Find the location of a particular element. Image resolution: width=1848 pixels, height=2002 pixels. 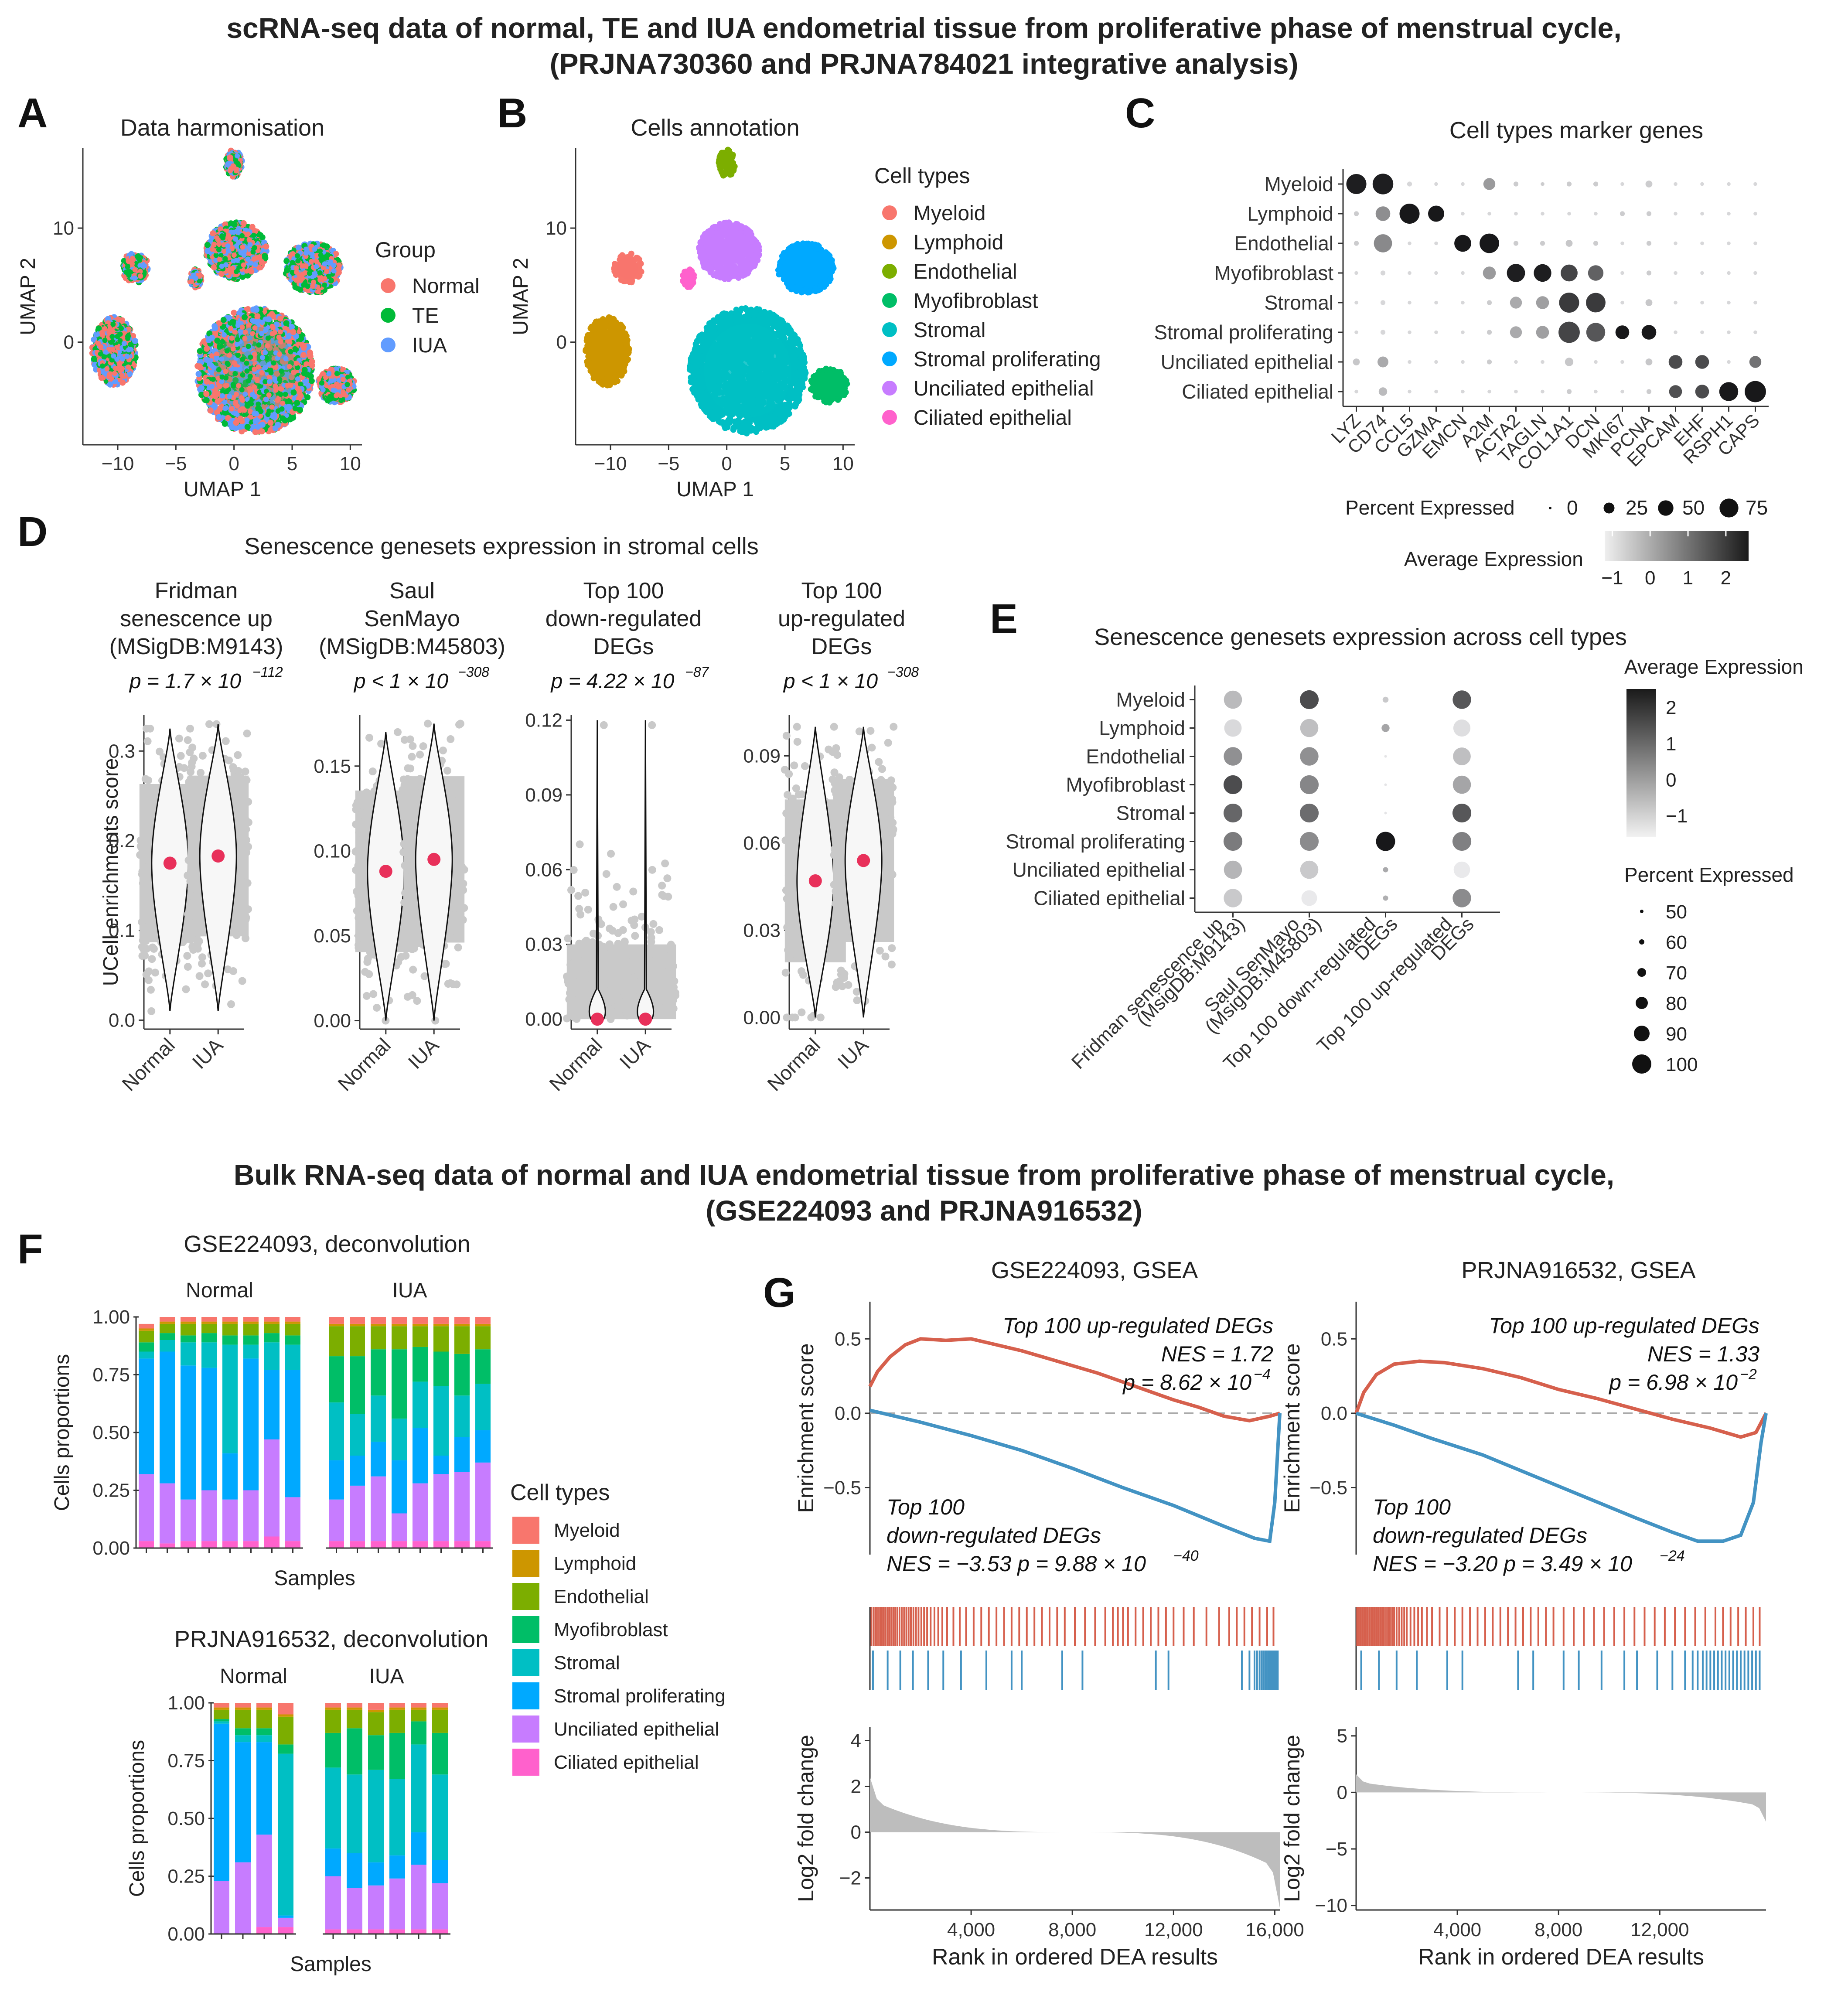

umap-a-x-tick-label: −10 is located at coordinates (118, 463).